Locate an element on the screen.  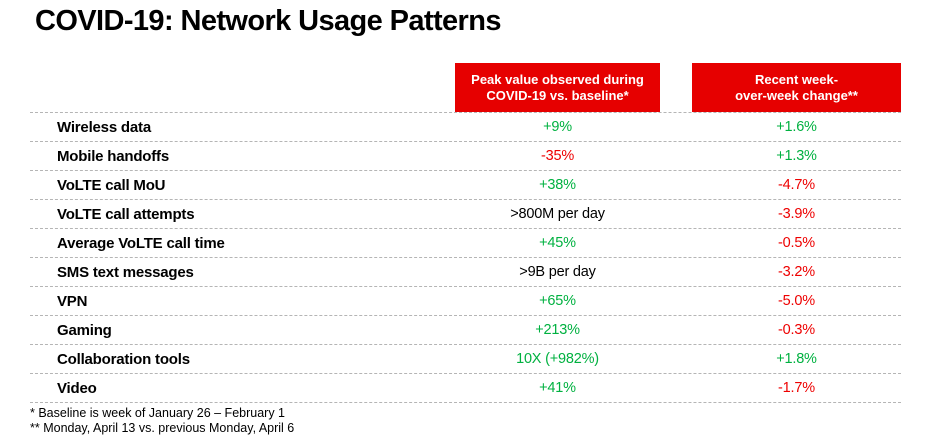
peak-value: +45% is located at coordinates (557, 243).